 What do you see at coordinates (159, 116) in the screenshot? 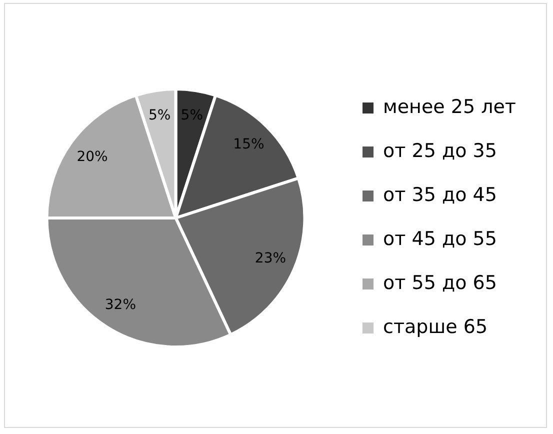
I see `data-label: 5%` at bounding box center [159, 116].